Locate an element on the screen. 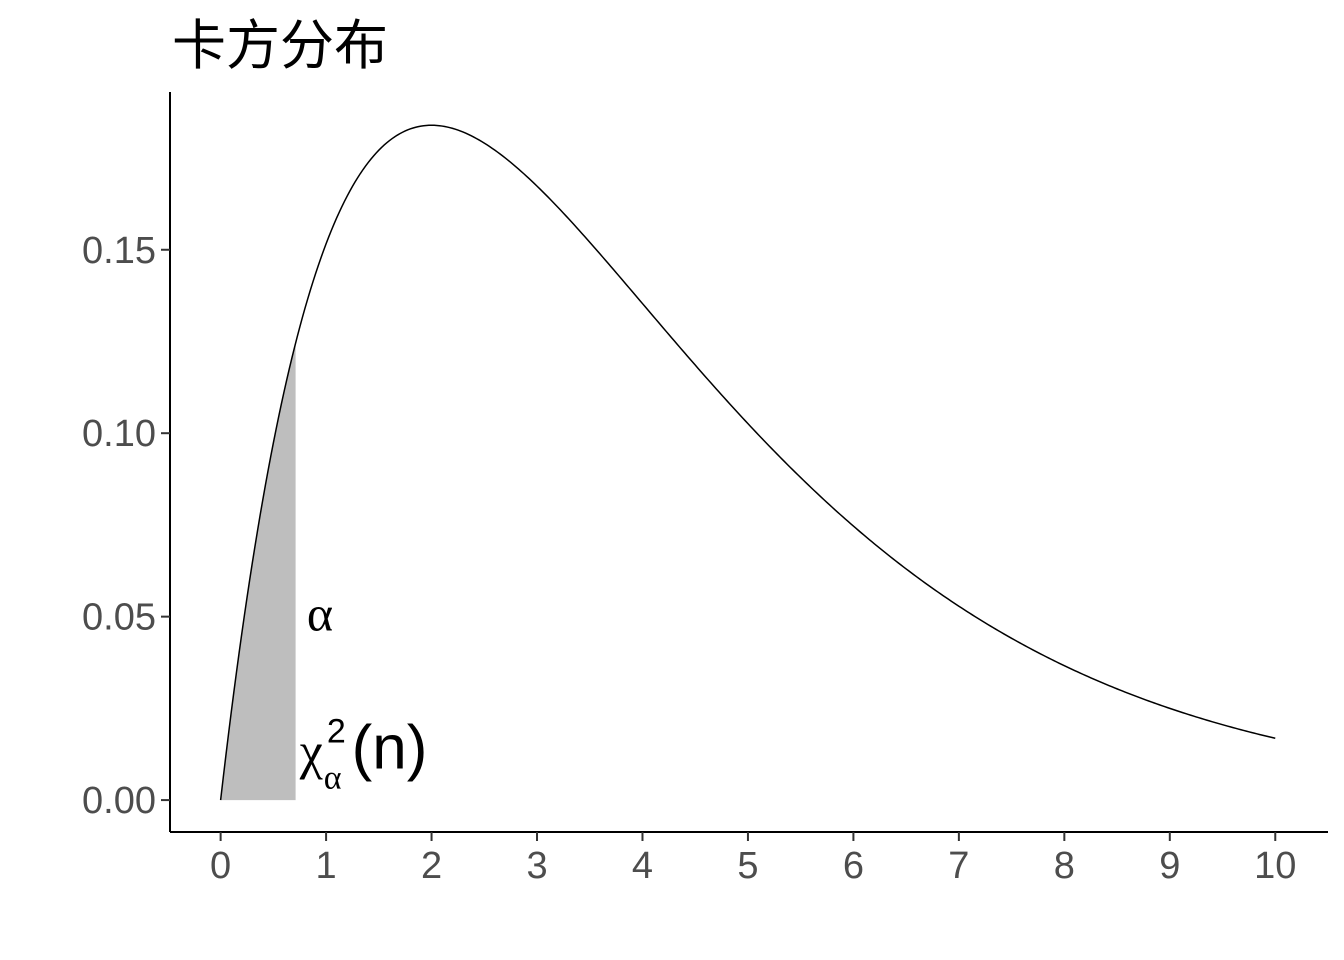 This screenshot has width=1344, height=960. shaded-alpha-region is located at coordinates (258, 572).